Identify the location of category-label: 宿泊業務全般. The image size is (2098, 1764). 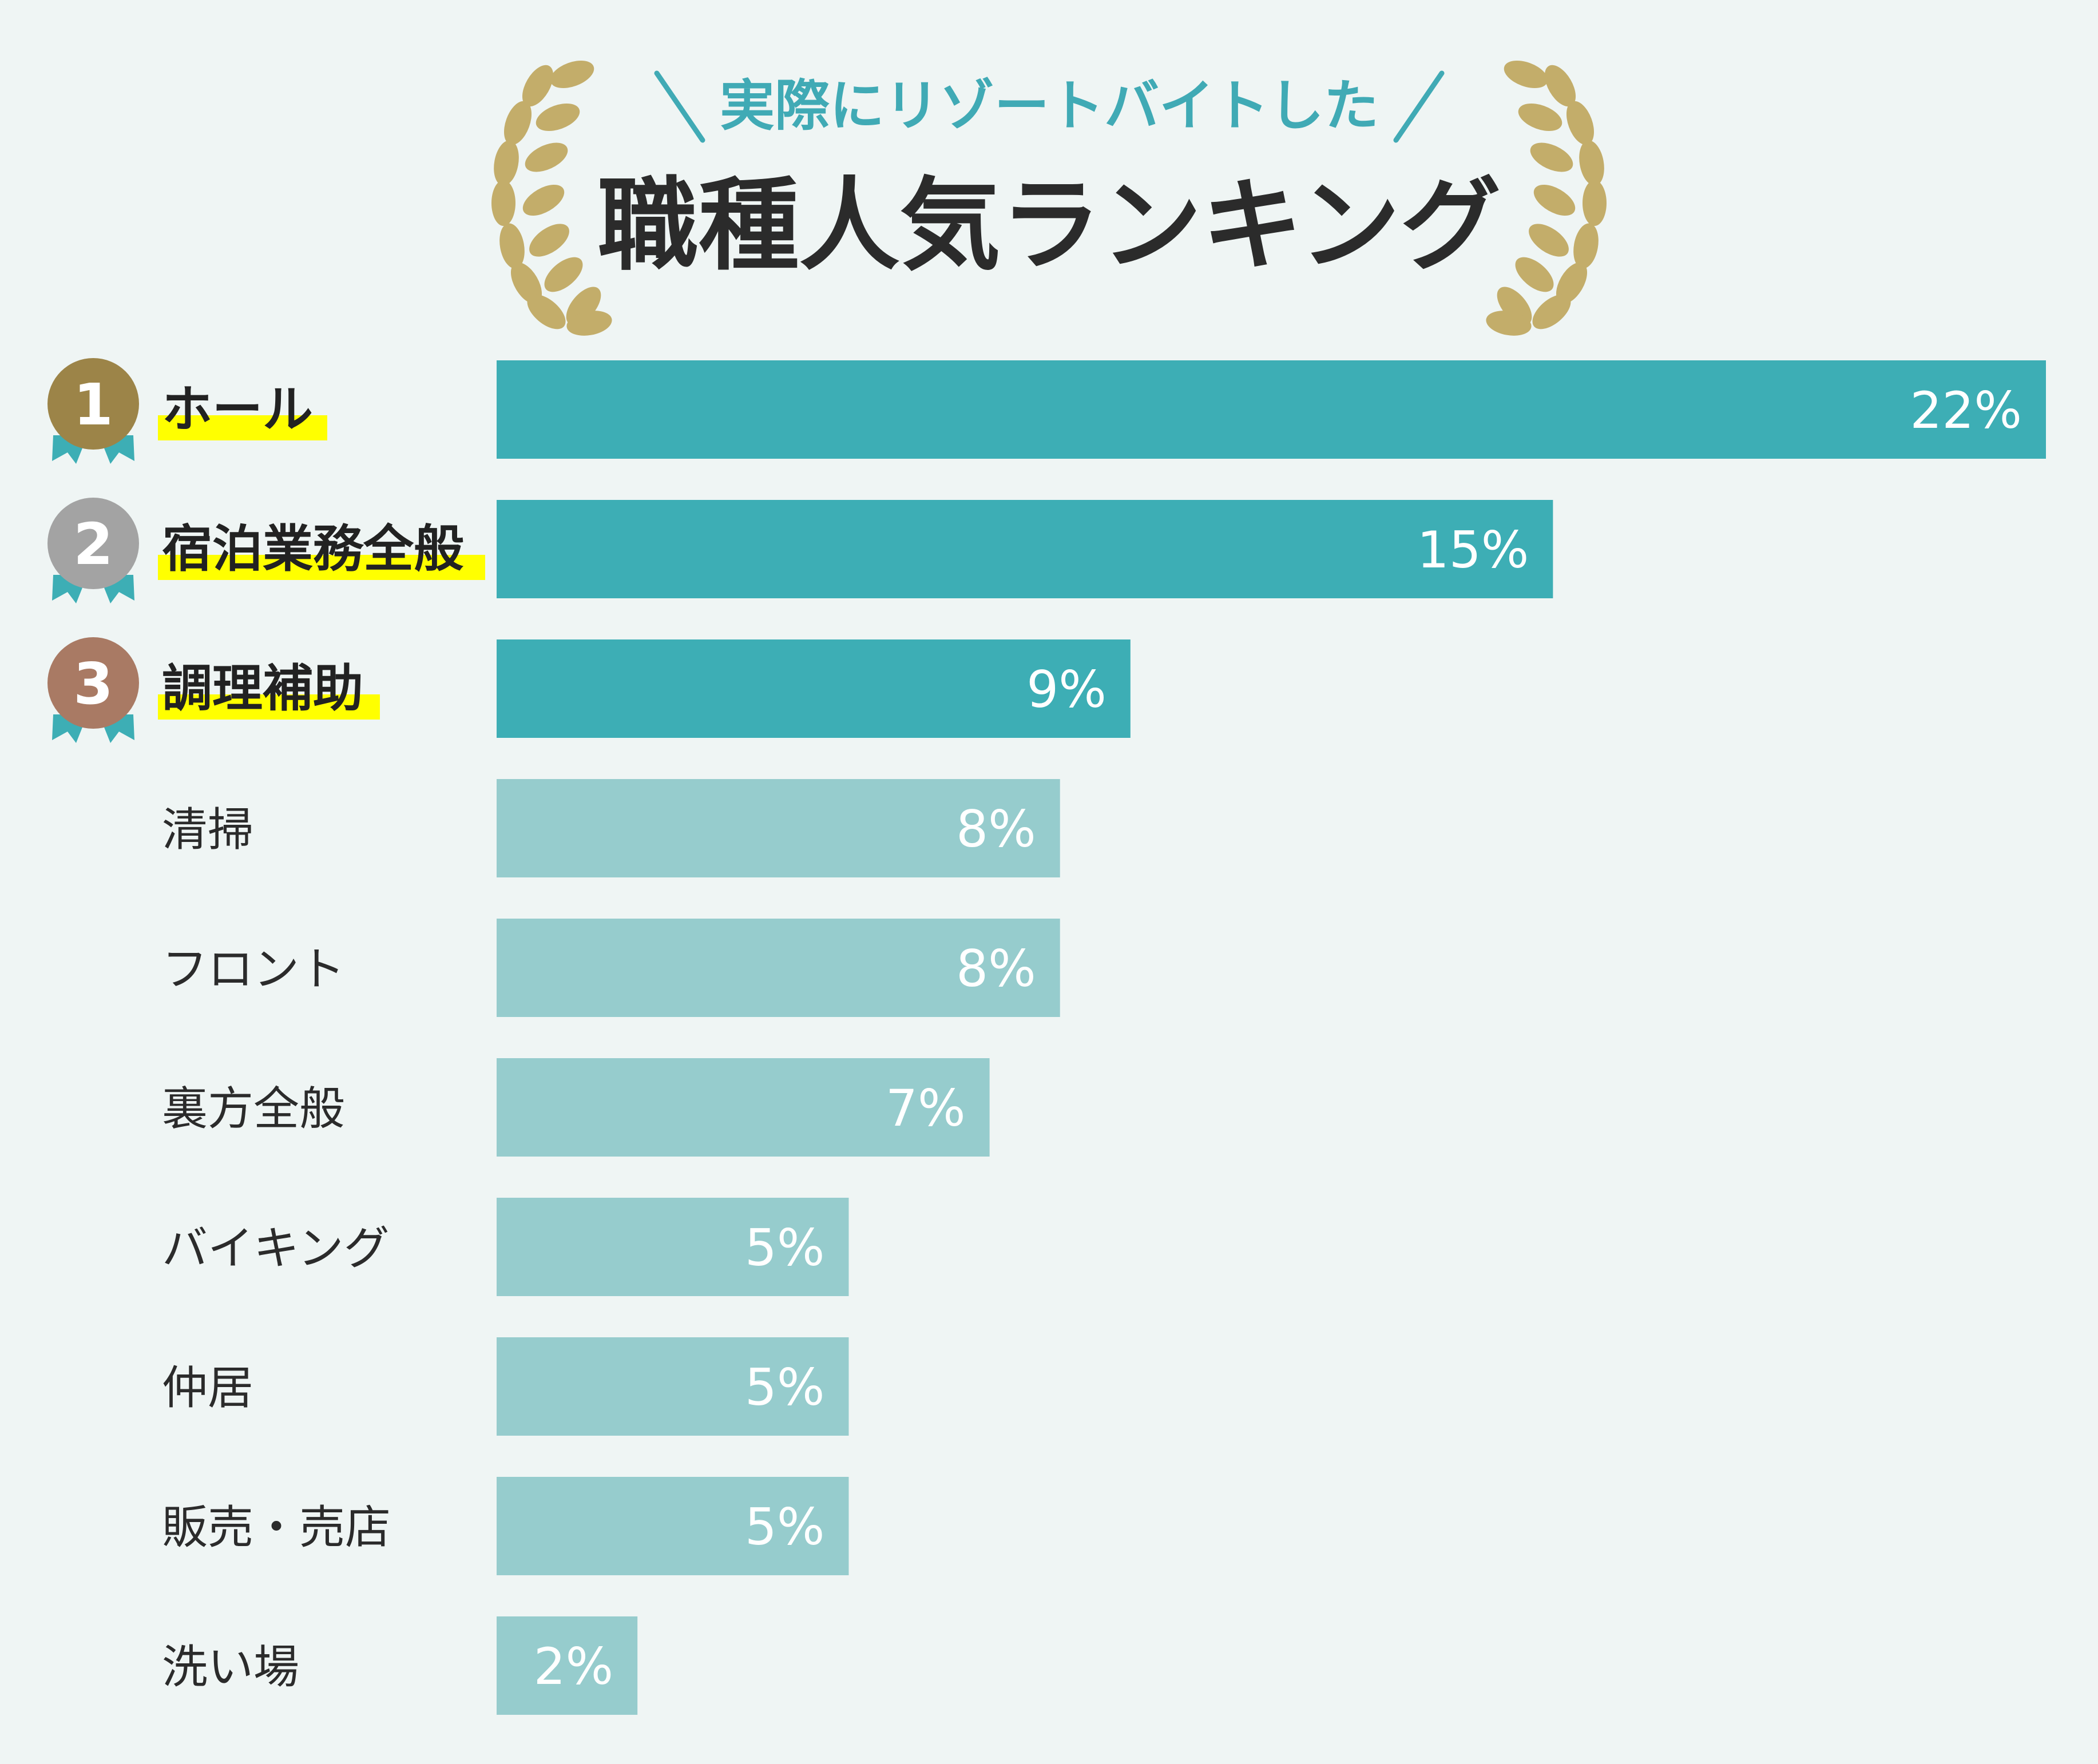
(313, 548).